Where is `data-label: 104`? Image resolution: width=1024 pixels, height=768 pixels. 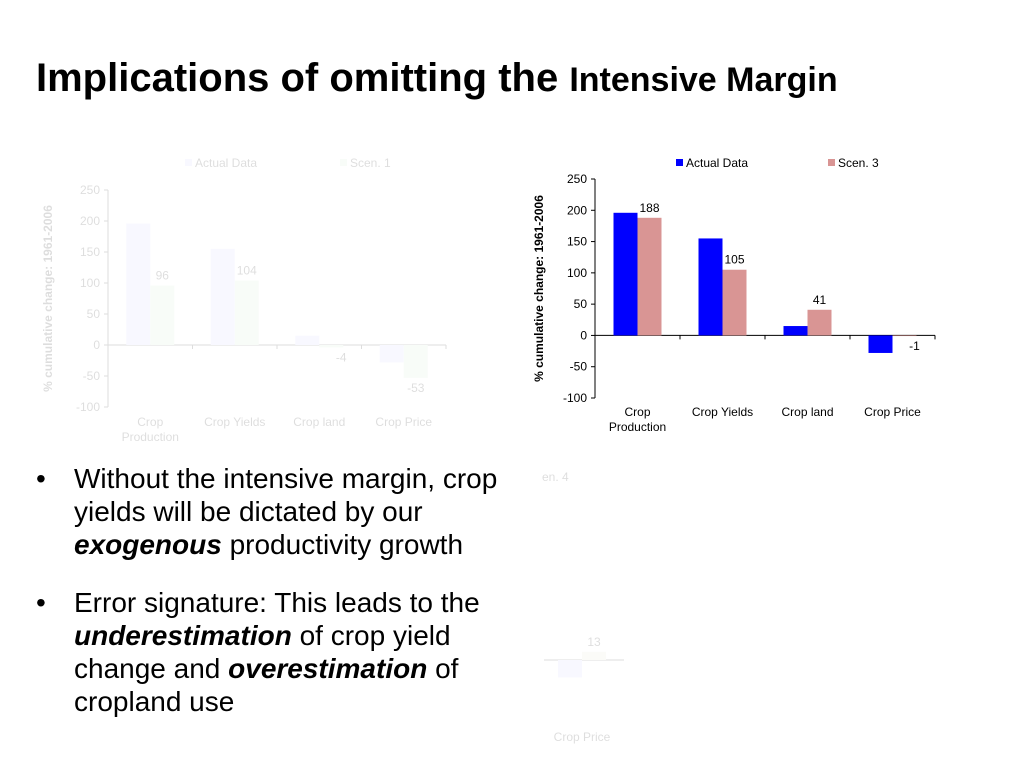
data-label: 104 is located at coordinates (247, 271).